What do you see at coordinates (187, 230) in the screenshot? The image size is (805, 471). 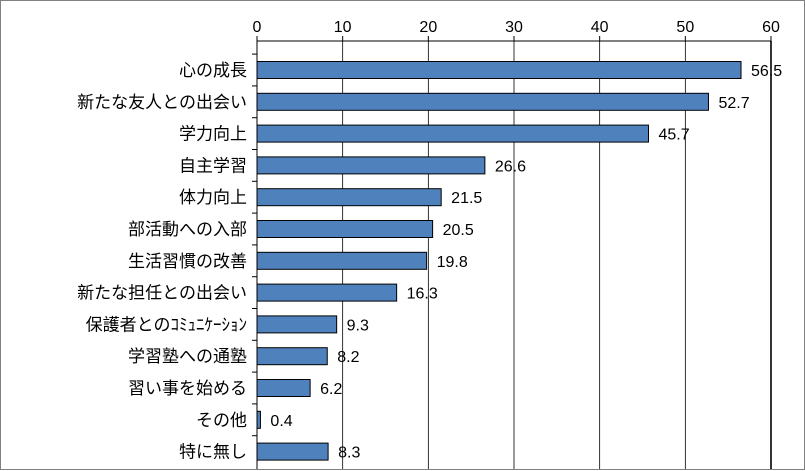 I see `category-label: 部活動への入部` at bounding box center [187, 230].